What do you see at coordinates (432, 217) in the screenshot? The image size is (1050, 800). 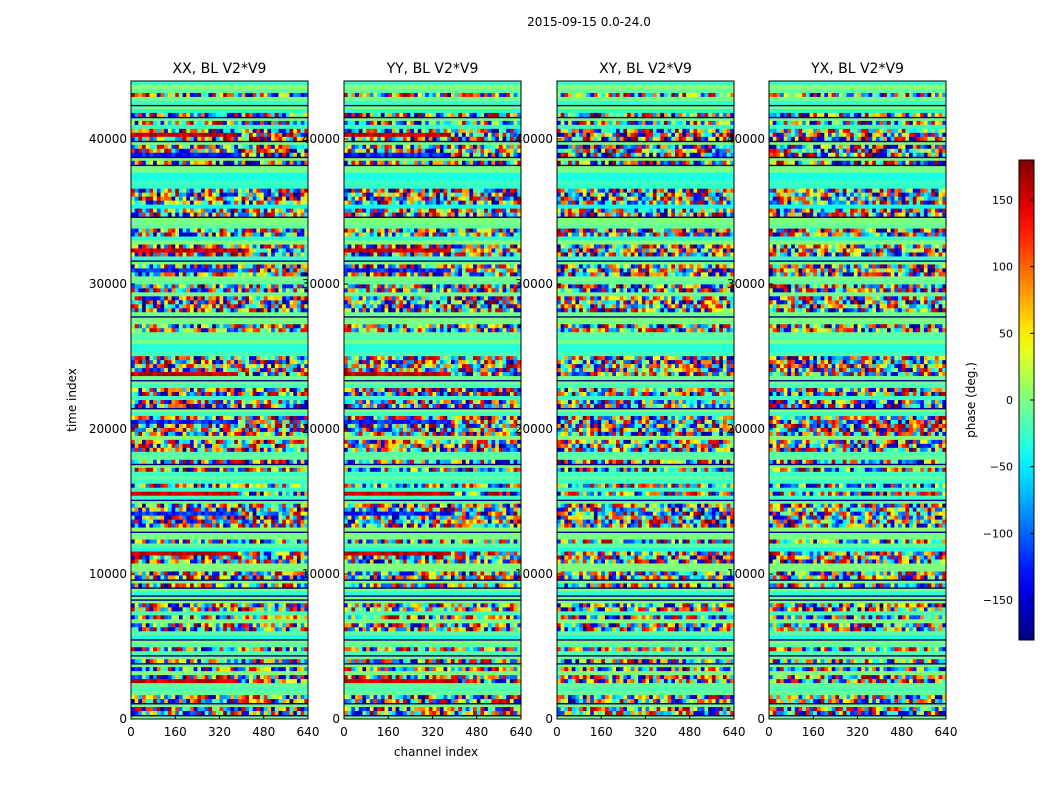 I see `heatmap-row` at bounding box center [432, 217].